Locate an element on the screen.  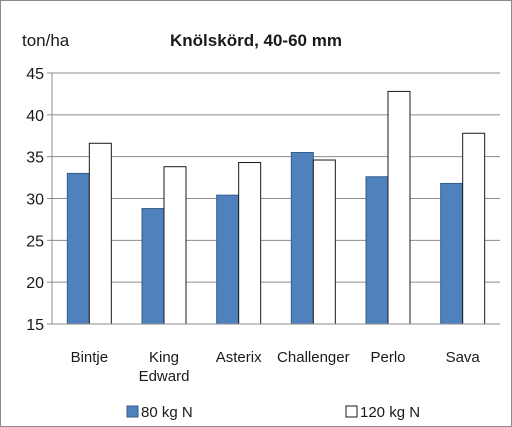
x-tick-label-line: Edward is located at coordinates (164, 376).